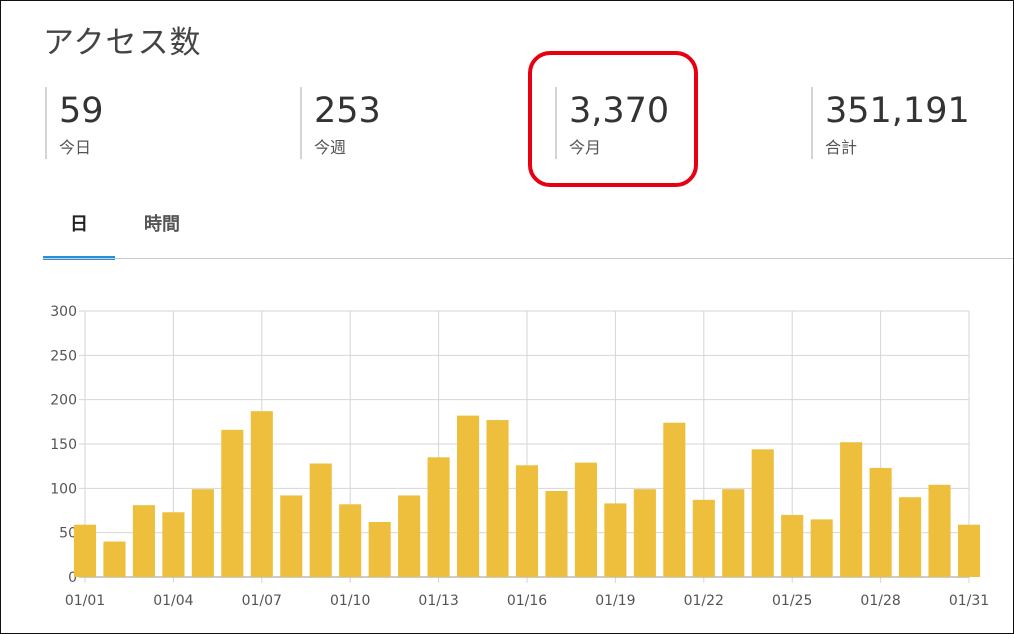  What do you see at coordinates (468, 496) in the screenshot?
I see `bar-01/14` at bounding box center [468, 496].